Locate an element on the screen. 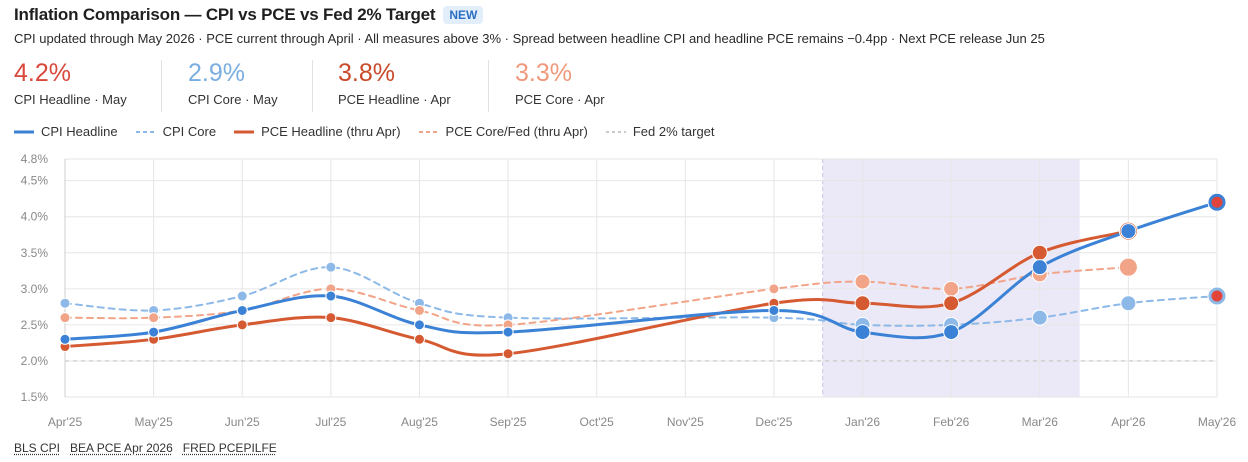 The width and height of the screenshot is (1248, 462). x-tick-label: Feb'26 is located at coordinates (951, 422).